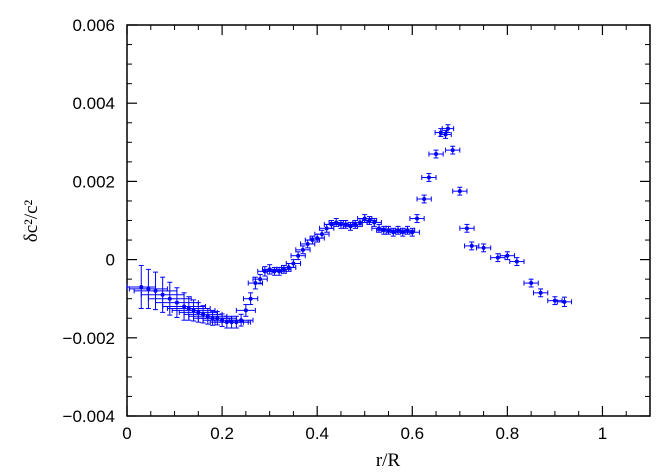 The height and width of the screenshot is (474, 672). What do you see at coordinates (89, 221) in the screenshot?
I see `y-tick-labels: −0.004 −0.002 0 0.002 0.004 0.006` at bounding box center [89, 221].